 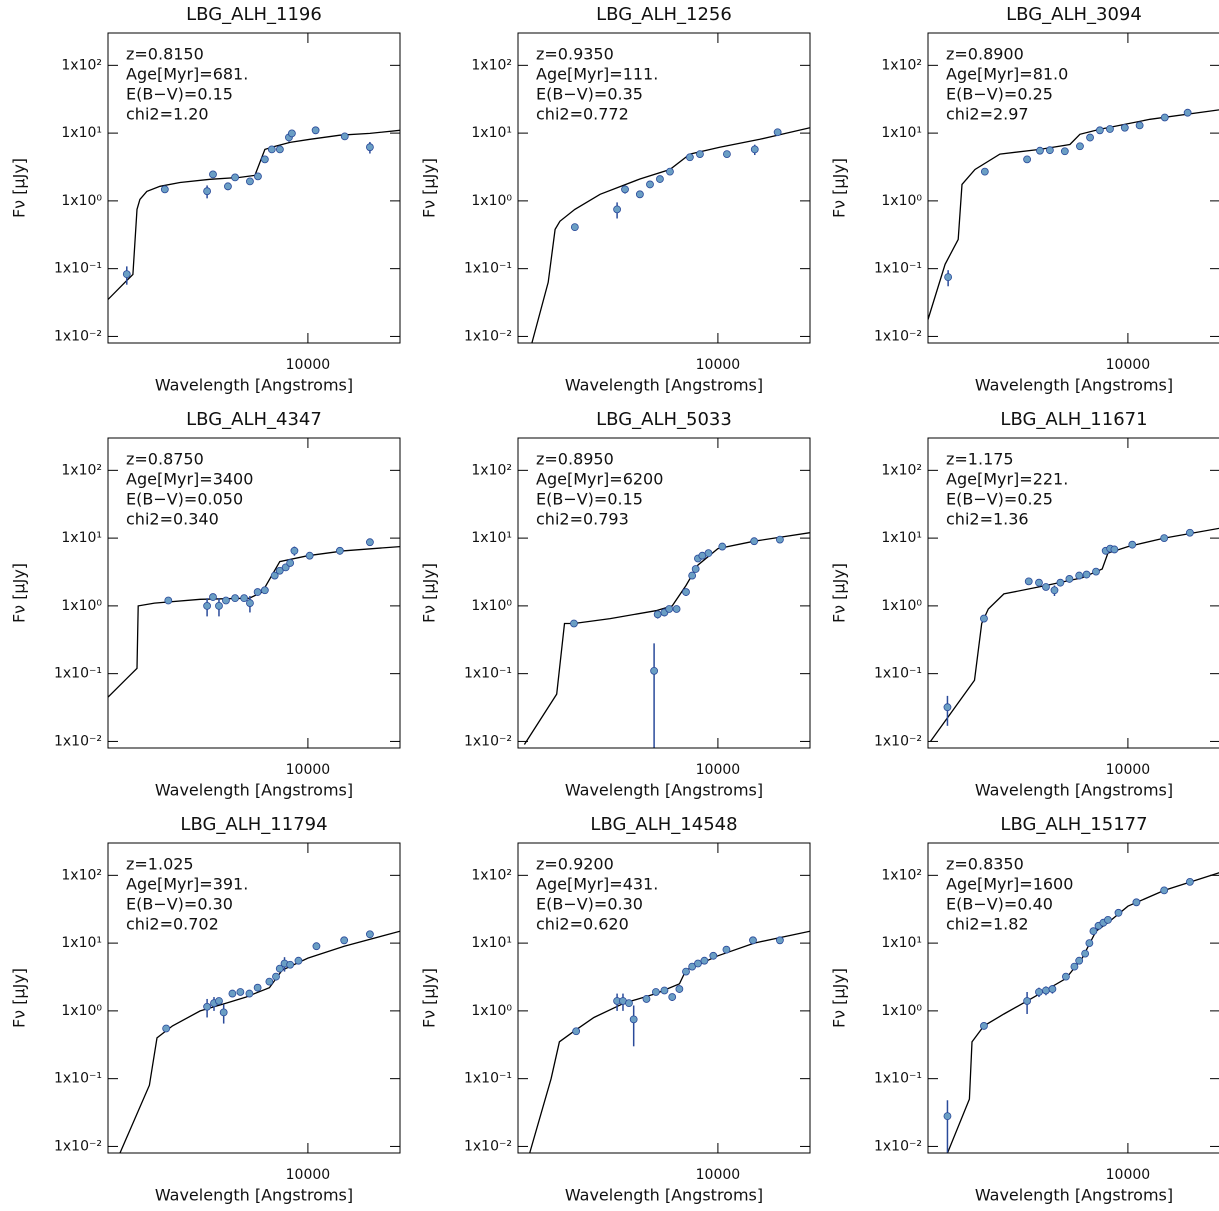 I want to click on model-line, so click(x=670, y=235).